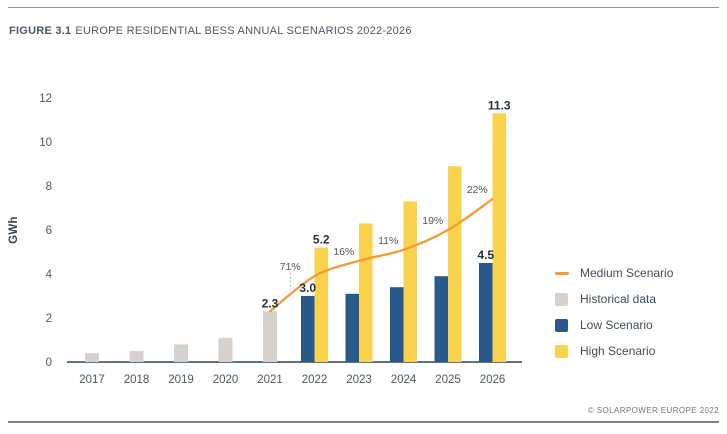 This screenshot has width=727, height=434. What do you see at coordinates (441, 319) in the screenshot?
I see `bar-low-scenario-2025` at bounding box center [441, 319].